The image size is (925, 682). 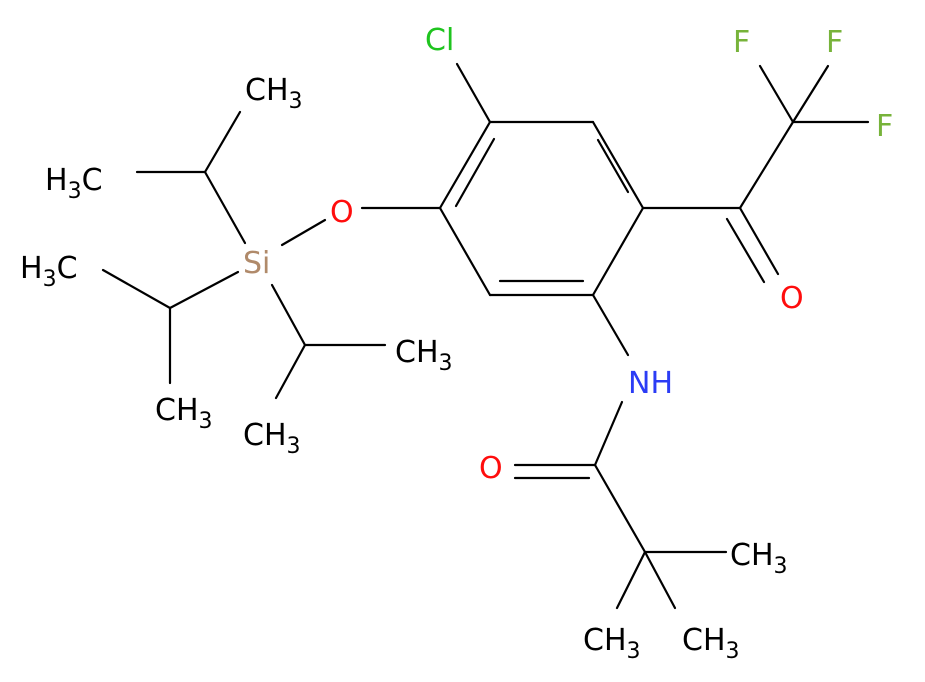 I want to click on atom-text: Cl, so click(x=439, y=40).